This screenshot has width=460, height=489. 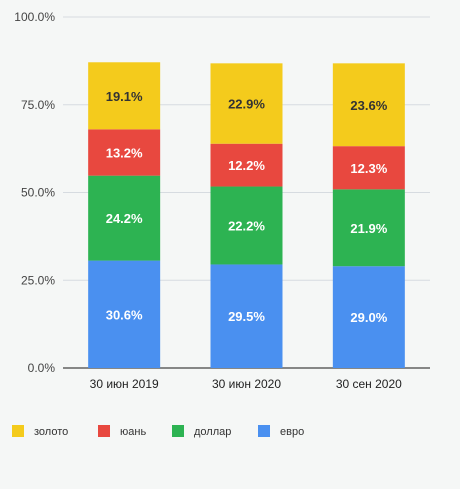 What do you see at coordinates (42, 368) in the screenshot?
I see `y-tick-label: 0.0%` at bounding box center [42, 368].